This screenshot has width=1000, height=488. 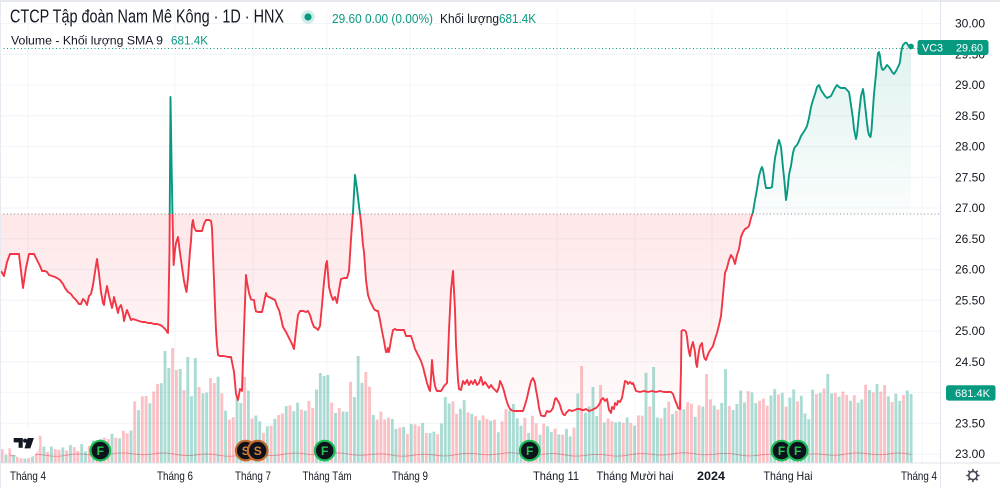 What do you see at coordinates (970, 423) in the screenshot?
I see `svg-text: 23.50` at bounding box center [970, 423].